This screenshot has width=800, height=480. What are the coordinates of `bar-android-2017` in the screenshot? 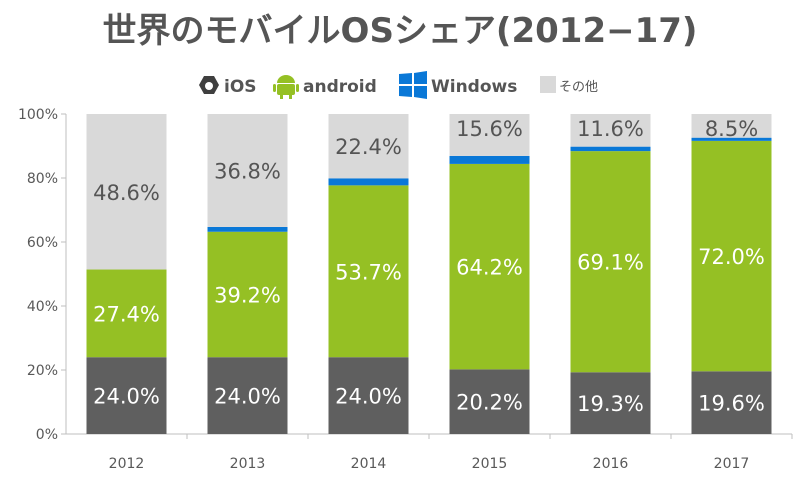 It's located at (731, 256).